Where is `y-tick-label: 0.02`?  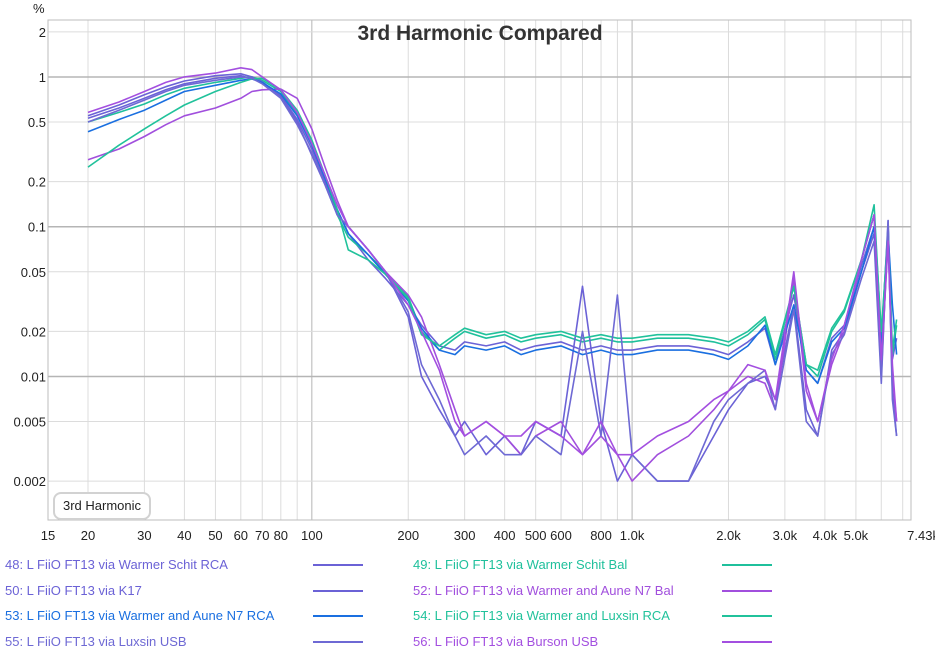 y-tick-label: 0.02 is located at coordinates (33, 331).